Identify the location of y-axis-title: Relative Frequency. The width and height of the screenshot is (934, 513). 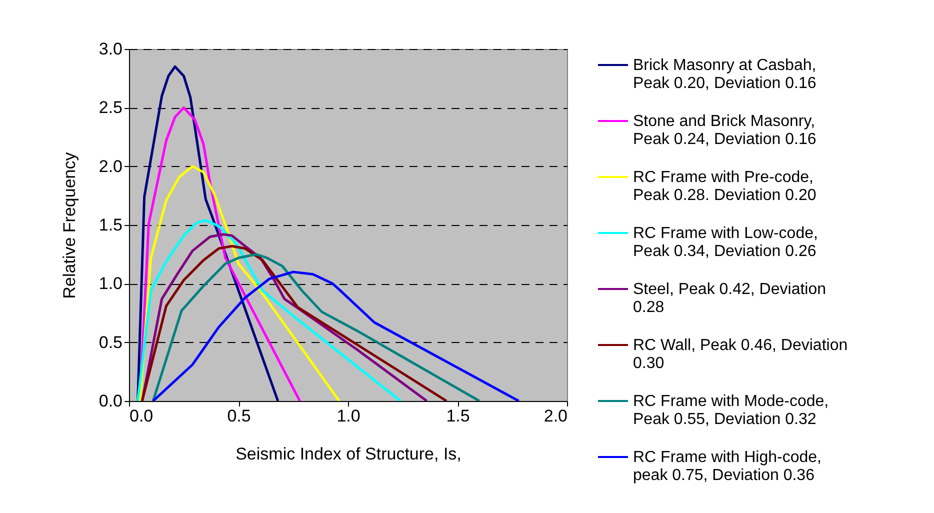
(69, 225).